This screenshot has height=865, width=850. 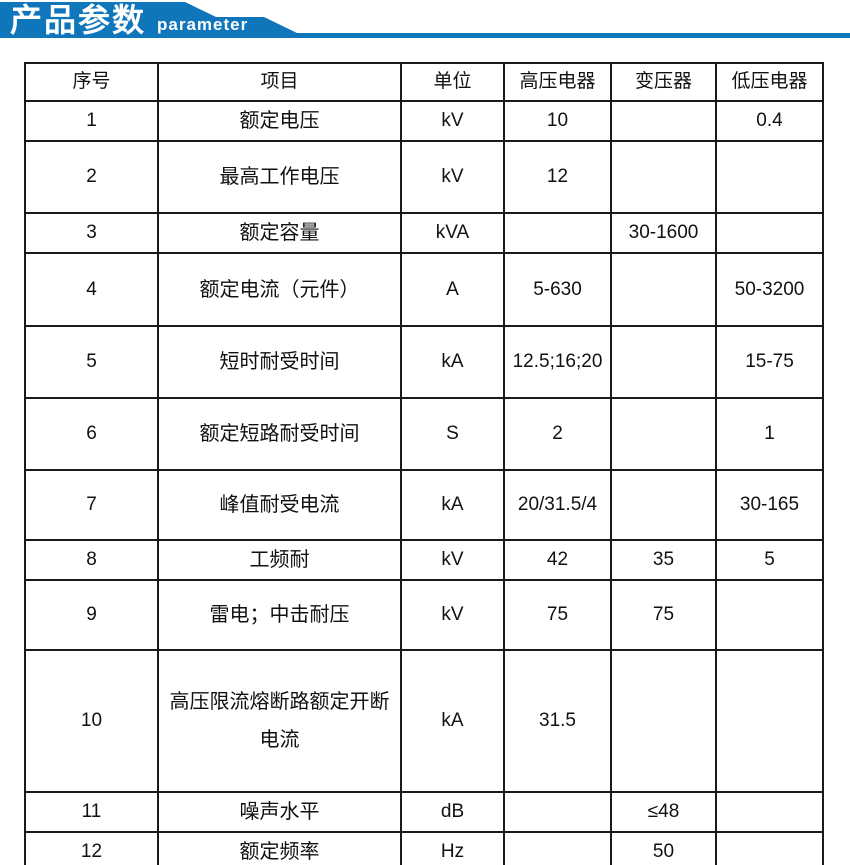 What do you see at coordinates (557, 82) in the screenshot?
I see `header-cell: 高压电器` at bounding box center [557, 82].